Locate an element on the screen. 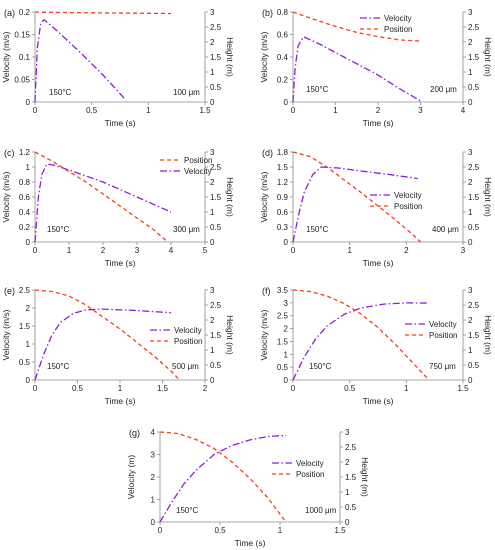 The image size is (495, 550). y-left-tick-label: 2.5 is located at coordinates (283, 316).